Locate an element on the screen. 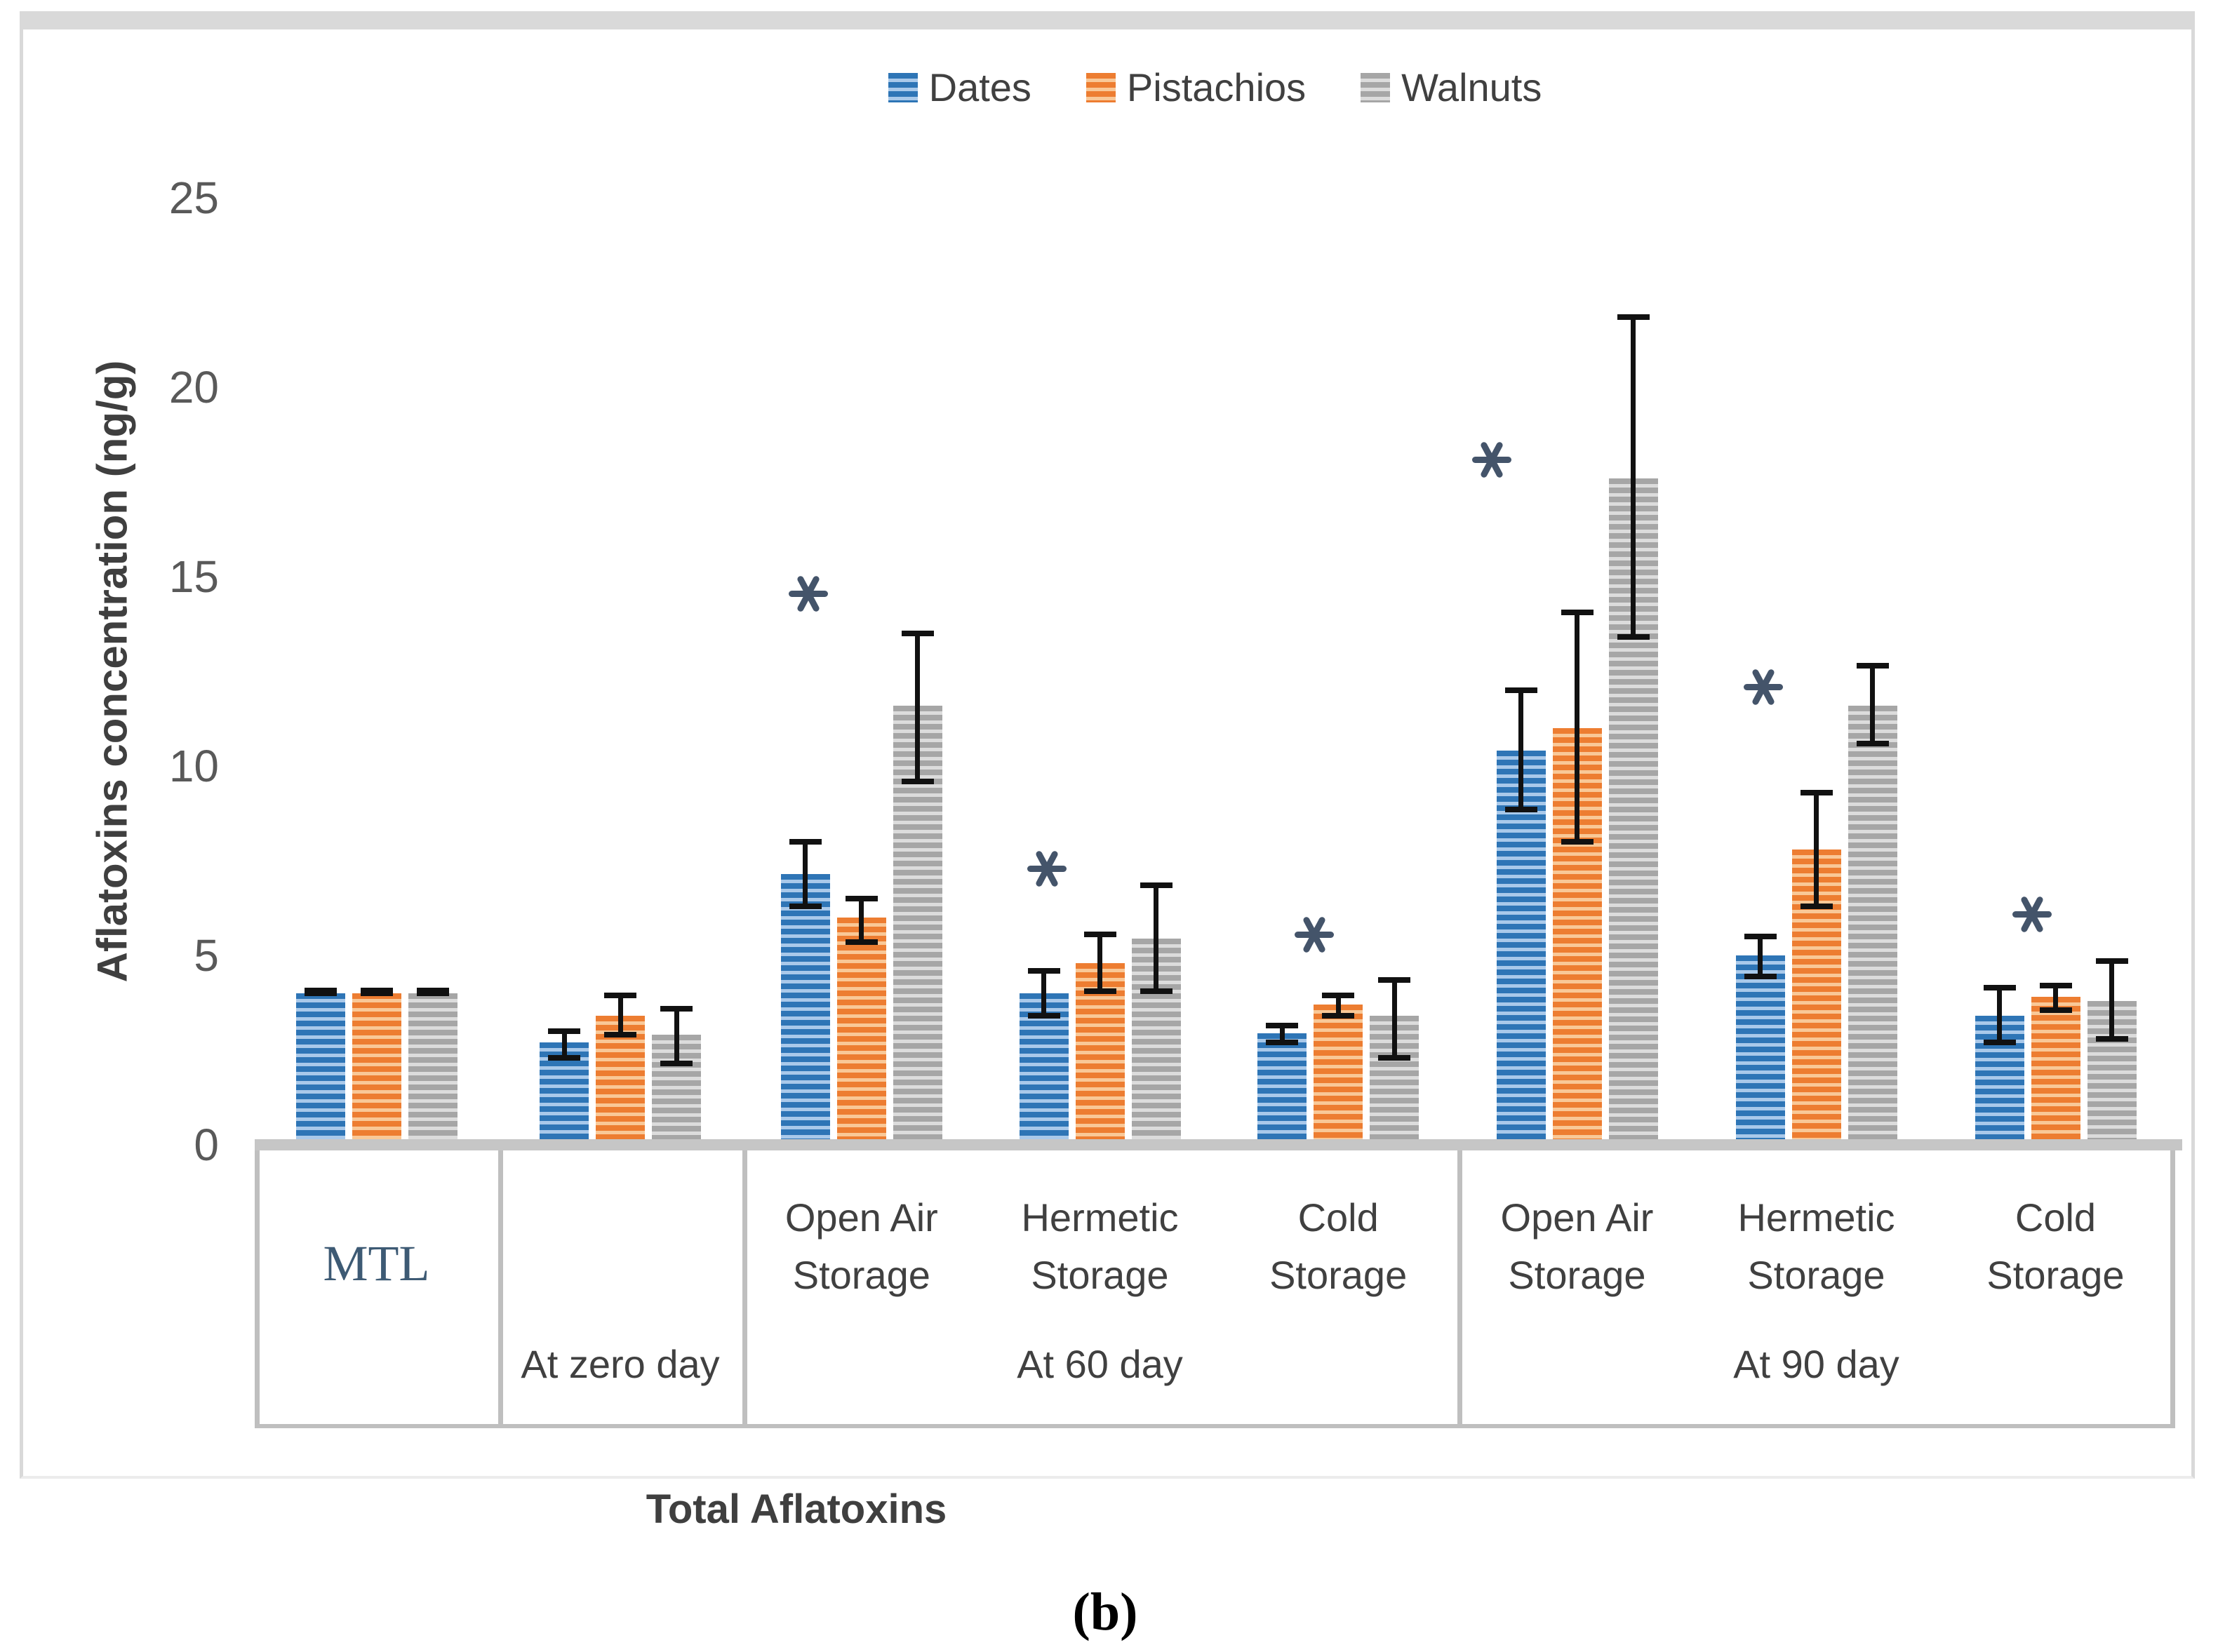 The height and width of the screenshot is (1652, 2218). error-bar-walnuts-group3 is located at coordinates (918, 707).